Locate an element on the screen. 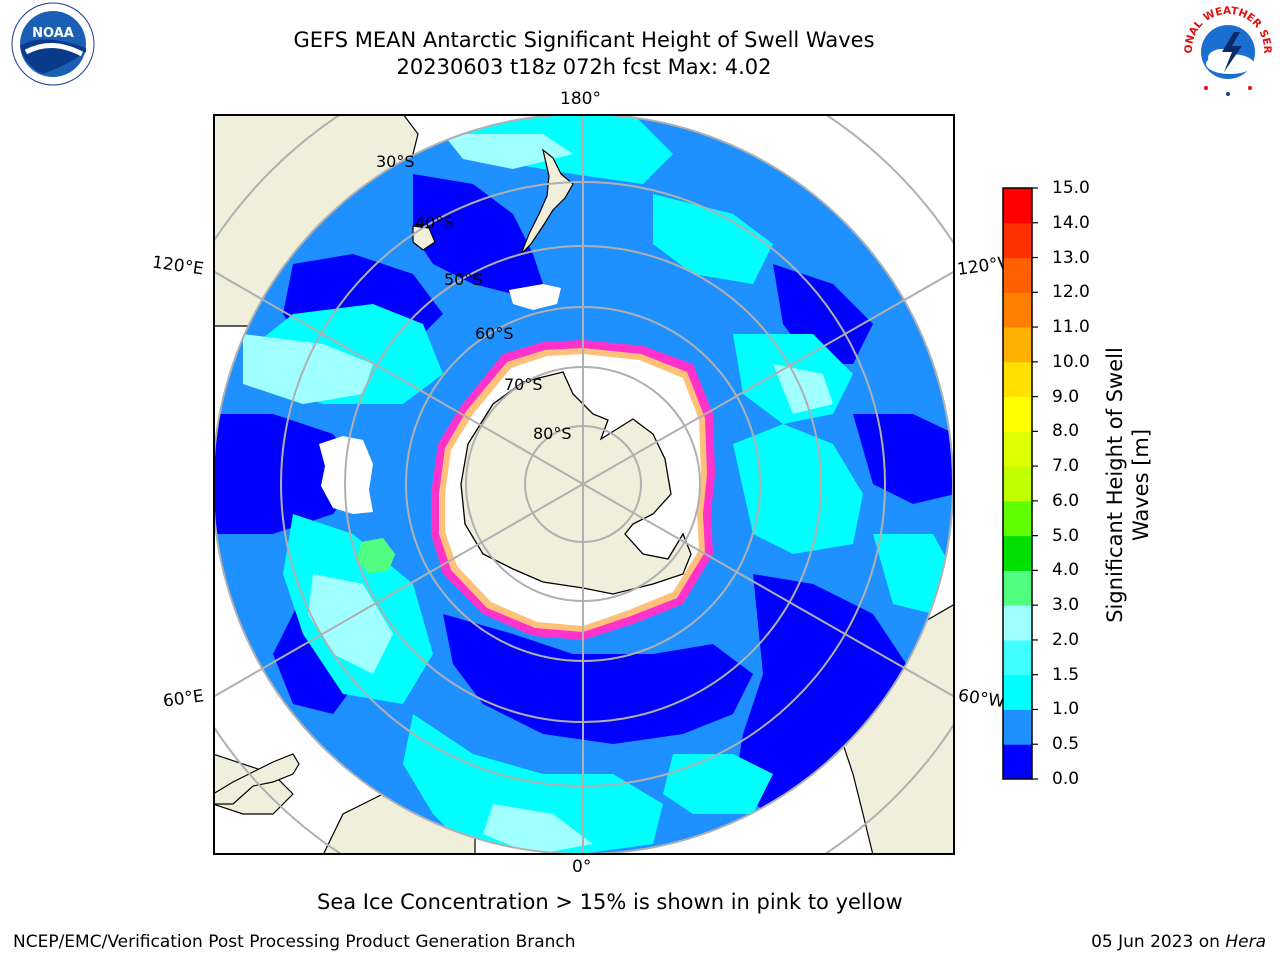 The width and height of the screenshot is (1280, 960). footer-date-text: 05 Jun 2023 on is located at coordinates (1158, 942).